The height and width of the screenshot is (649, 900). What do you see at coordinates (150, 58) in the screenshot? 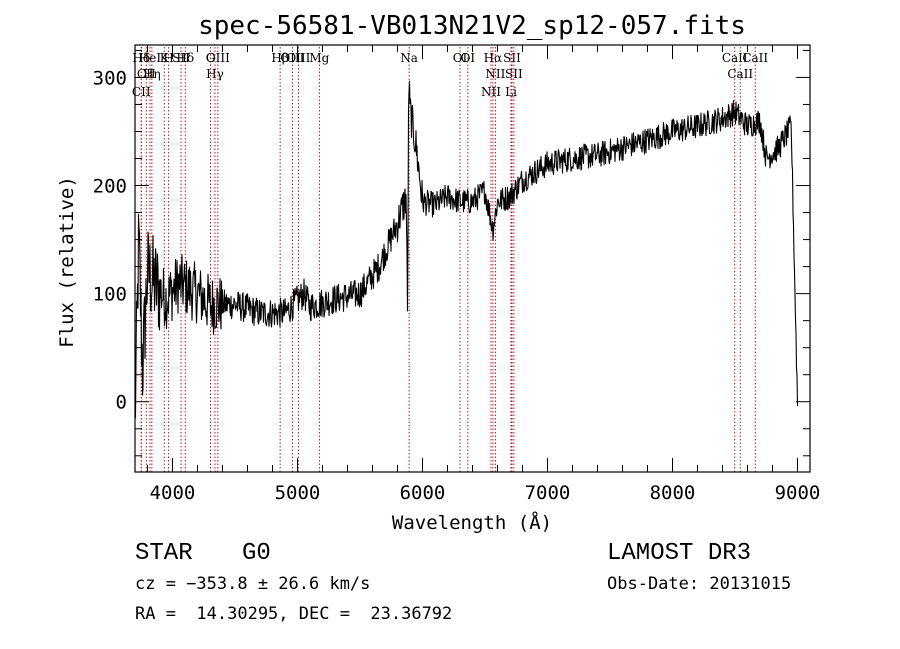
I see `marker-label-hei: HeI` at bounding box center [150, 58].